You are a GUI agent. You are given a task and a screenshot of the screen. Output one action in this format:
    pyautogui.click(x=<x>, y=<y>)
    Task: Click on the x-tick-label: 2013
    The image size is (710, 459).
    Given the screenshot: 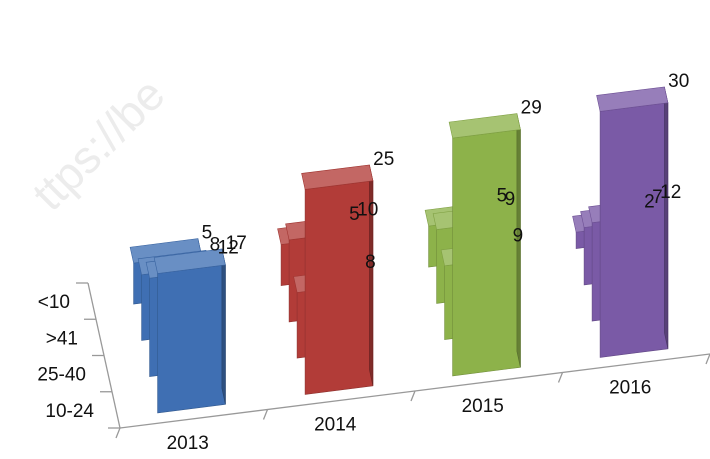 What is the action you would take?
    pyautogui.click(x=188, y=443)
    